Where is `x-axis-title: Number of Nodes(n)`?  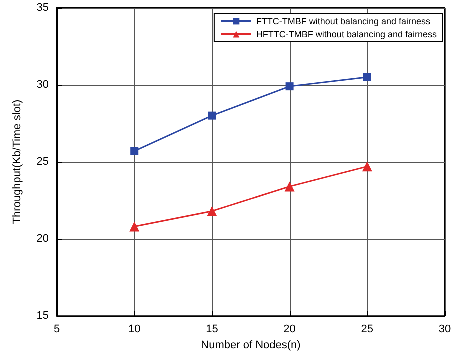
x-axis-title: Number of Nodes(n) is located at coordinates (251, 346).